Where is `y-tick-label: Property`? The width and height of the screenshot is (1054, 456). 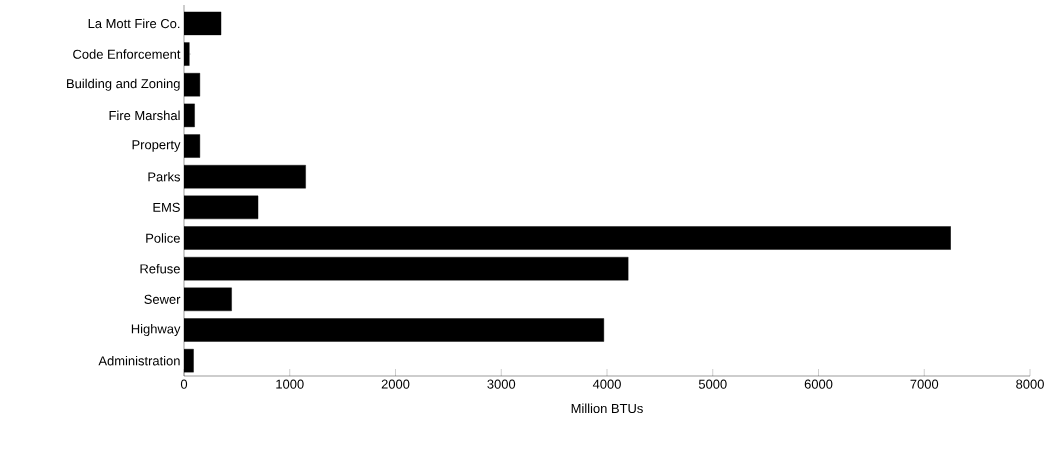
y-tick-label: Property is located at coordinates (156, 146).